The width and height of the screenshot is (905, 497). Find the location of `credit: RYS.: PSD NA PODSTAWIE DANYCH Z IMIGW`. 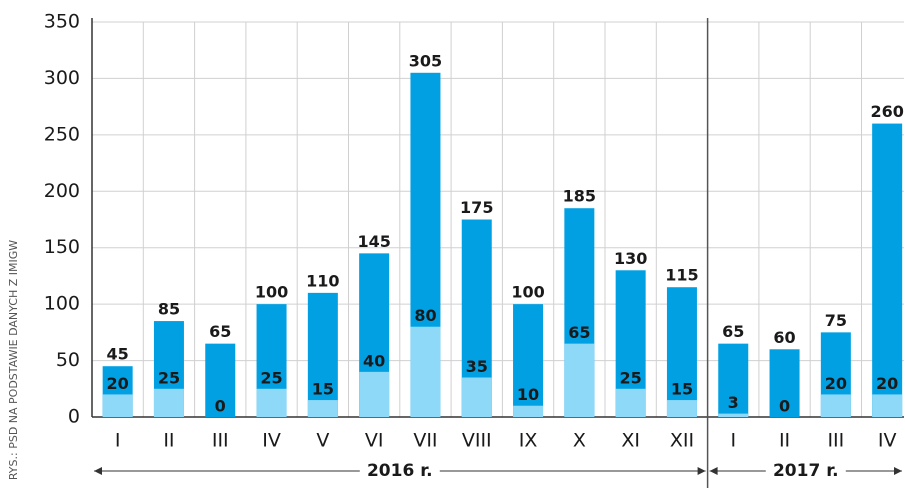

credit: RYS.: PSD NA PODSTAWIE DANYCH Z IMIGW is located at coordinates (13, 360).